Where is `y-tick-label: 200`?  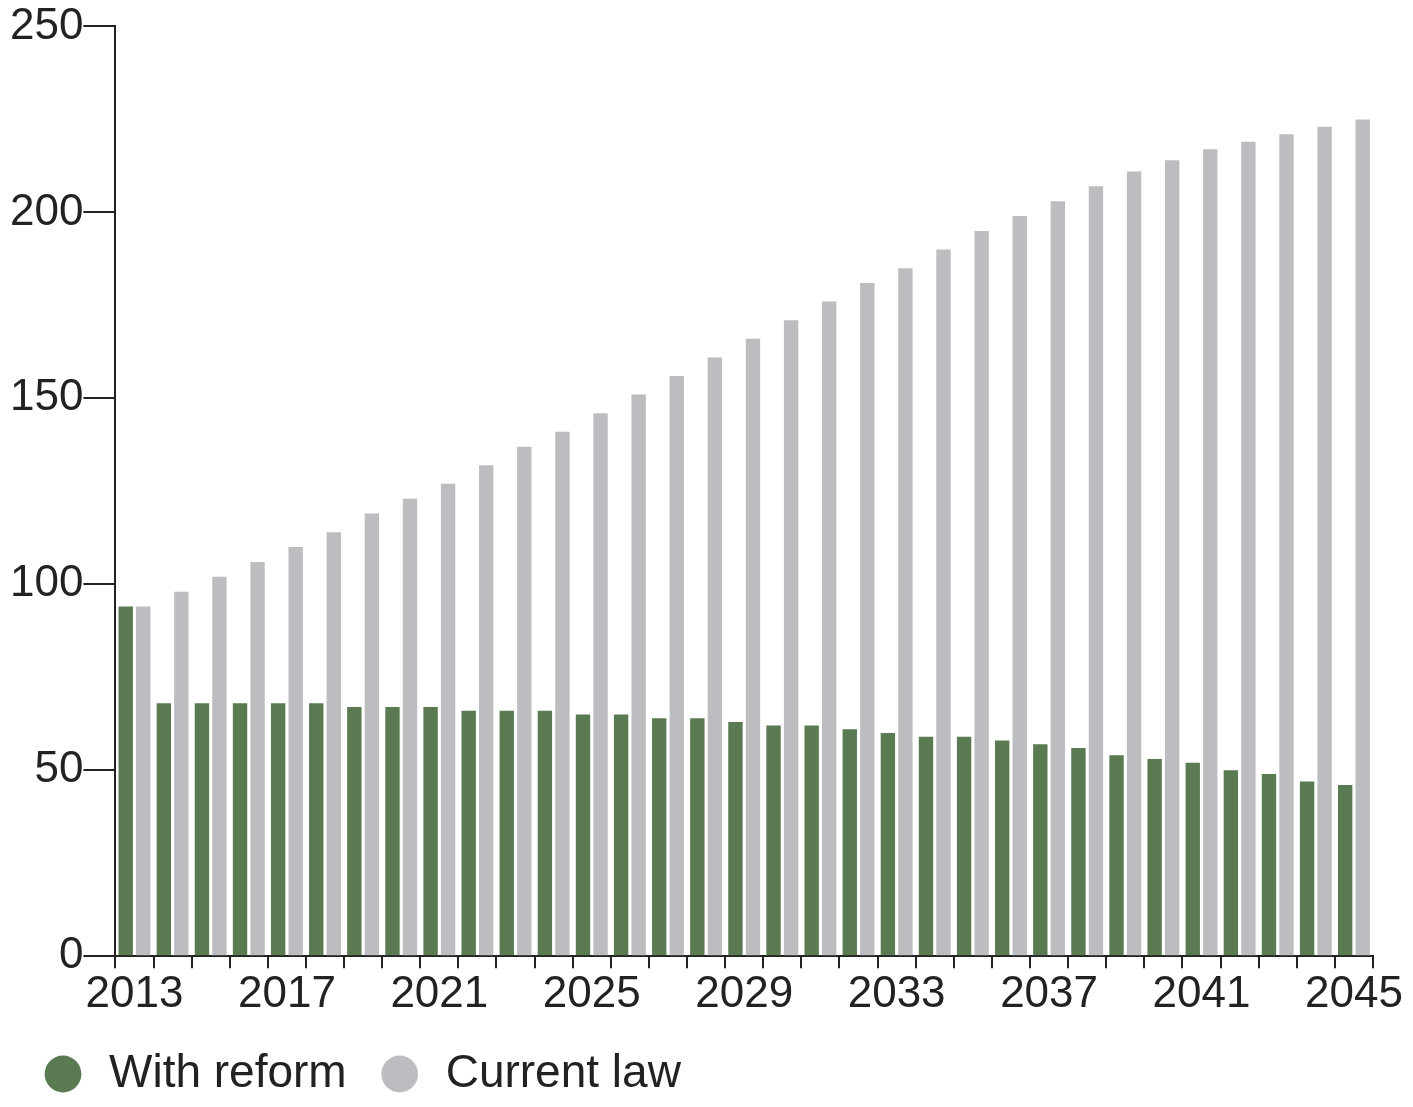
y-tick-label: 200 is located at coordinates (46, 209).